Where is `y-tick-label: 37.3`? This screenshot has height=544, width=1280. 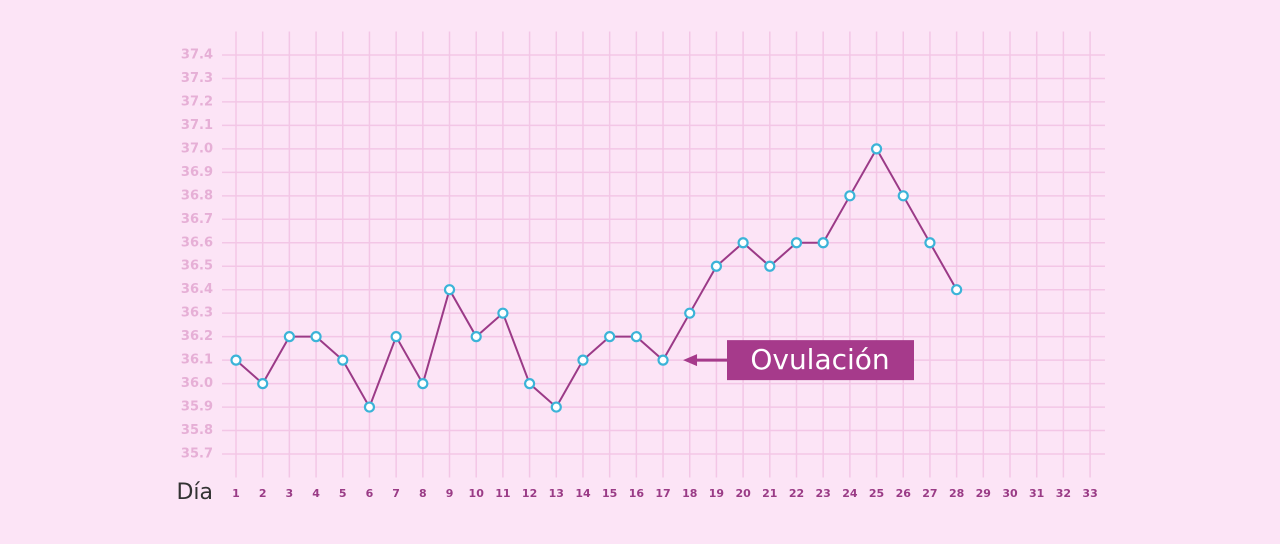
y-tick-label: 37.3 is located at coordinates (197, 78).